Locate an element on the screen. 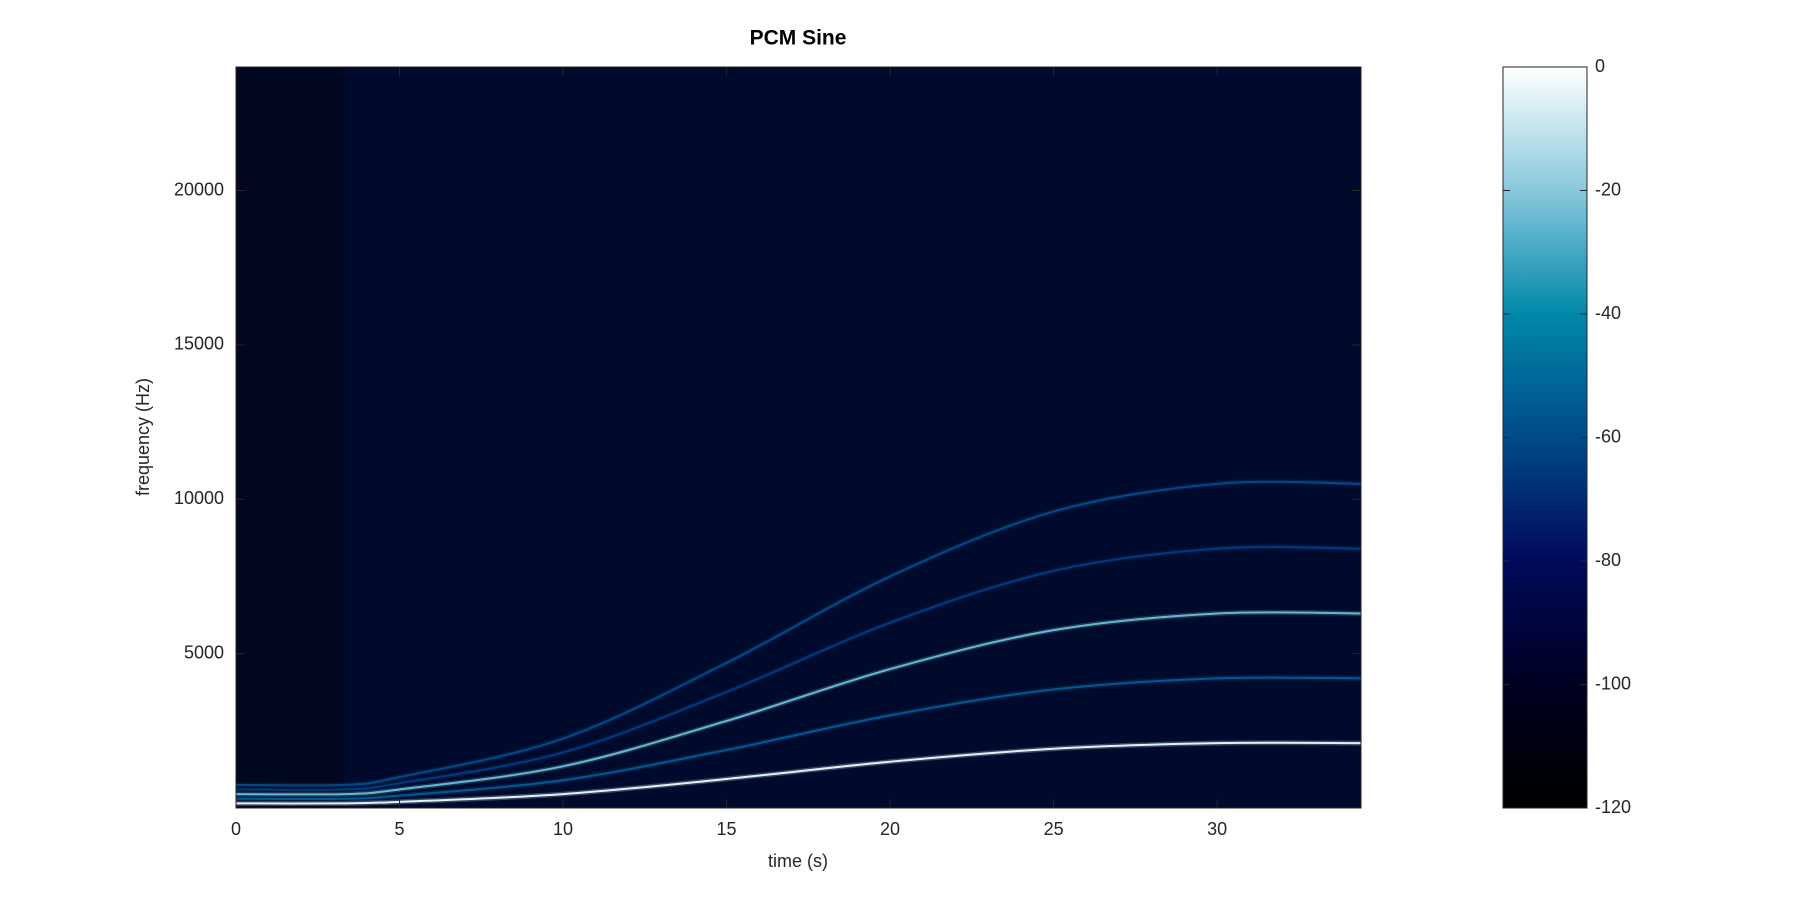 The image size is (1807, 903). colorbar-tick-label: -40 is located at coordinates (1608, 313).